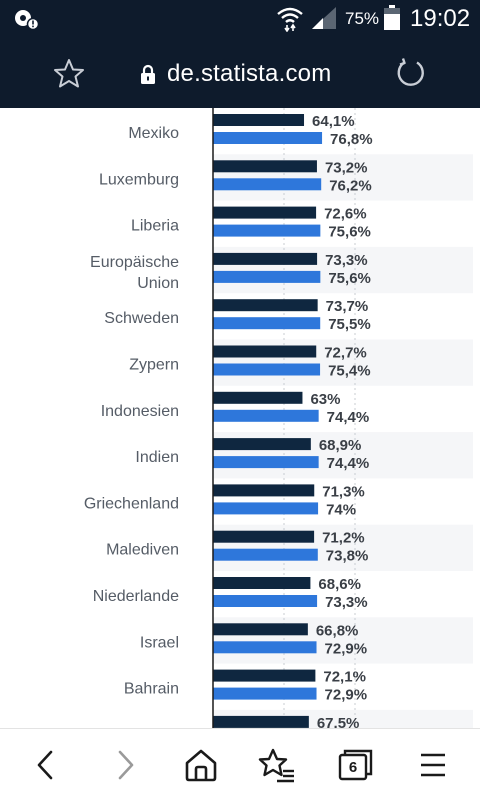  What do you see at coordinates (350, 185) in the screenshot?
I see `data-label: 76,2%` at bounding box center [350, 185].